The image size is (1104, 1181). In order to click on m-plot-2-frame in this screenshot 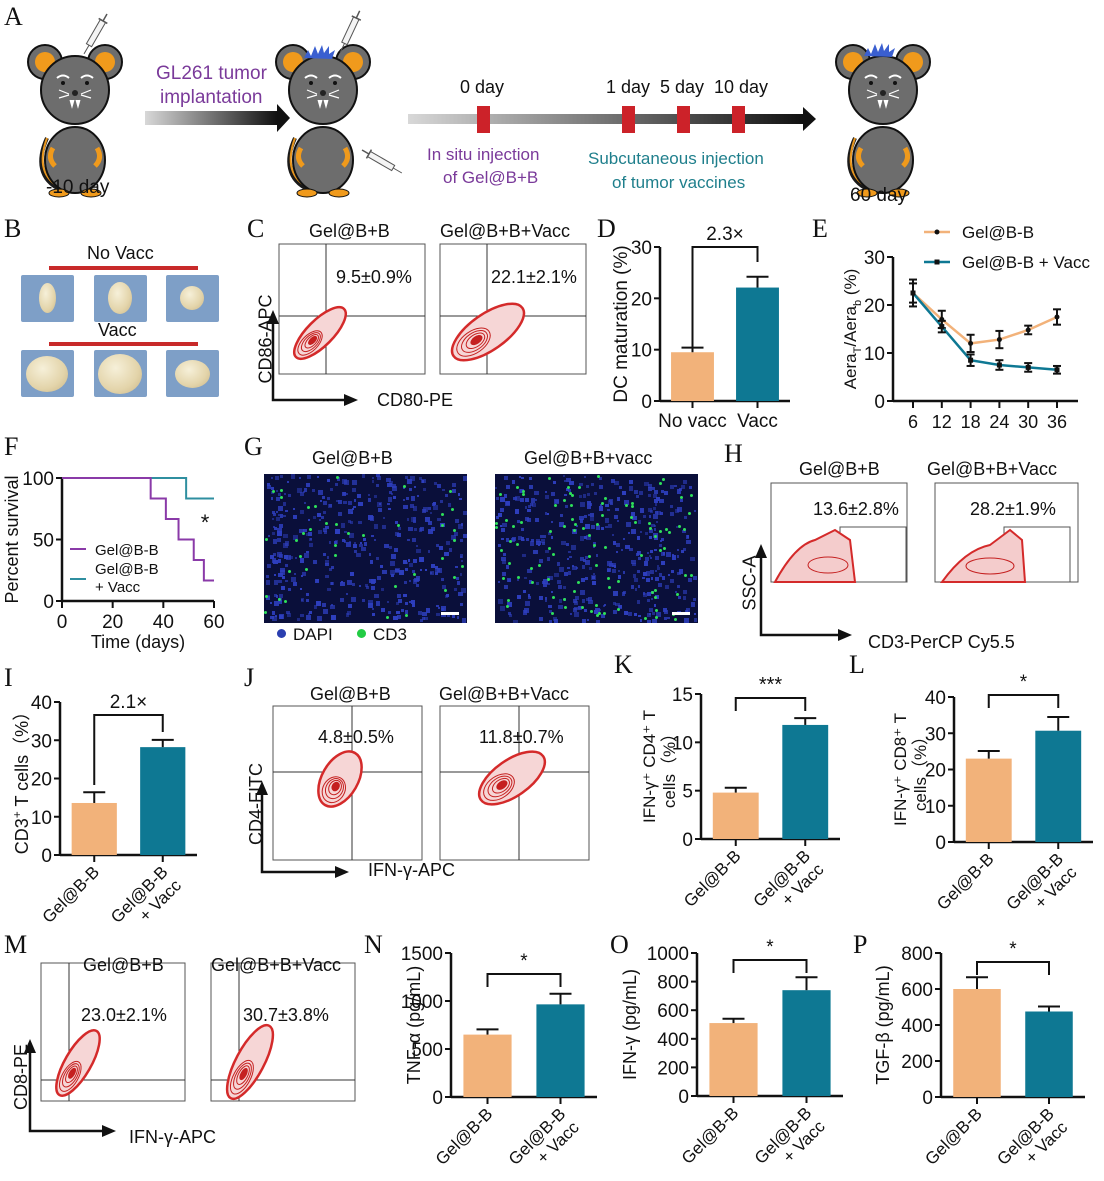, I will do `click(283, 1032)`.